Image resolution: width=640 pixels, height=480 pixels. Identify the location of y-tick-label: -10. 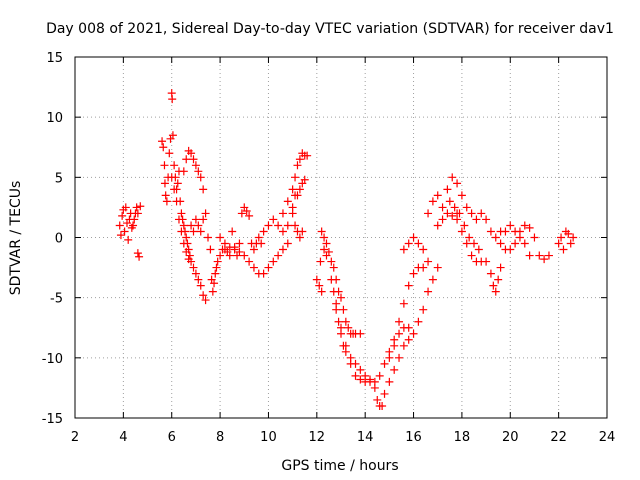
(52, 359).